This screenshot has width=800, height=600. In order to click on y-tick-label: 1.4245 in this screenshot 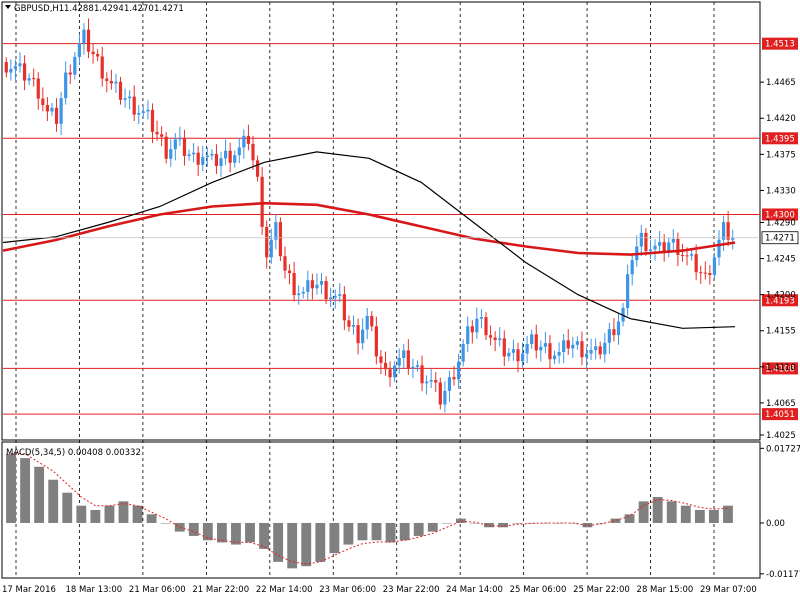, I will do `click(781, 260)`.